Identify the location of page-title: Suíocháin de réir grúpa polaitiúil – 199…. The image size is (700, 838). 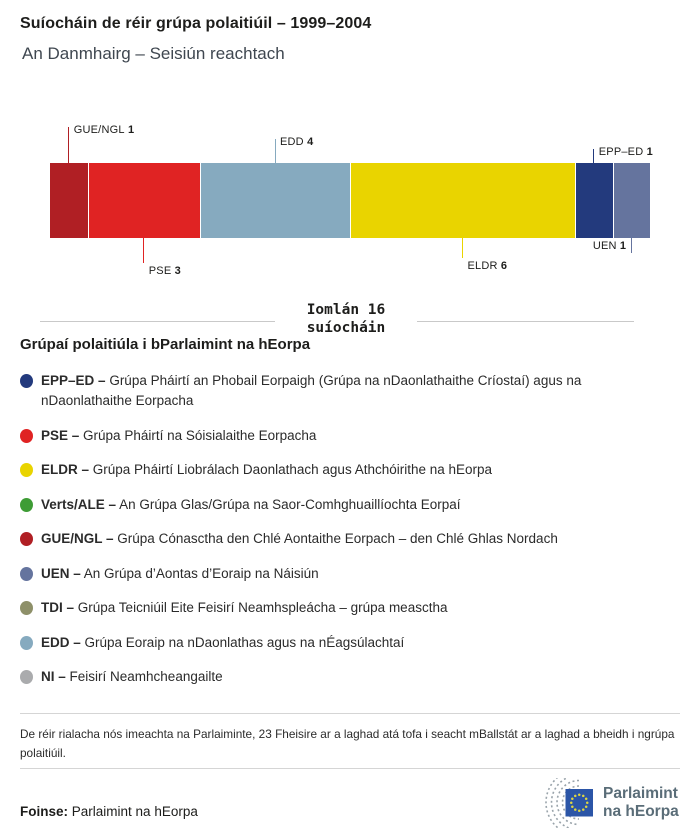
(196, 23).